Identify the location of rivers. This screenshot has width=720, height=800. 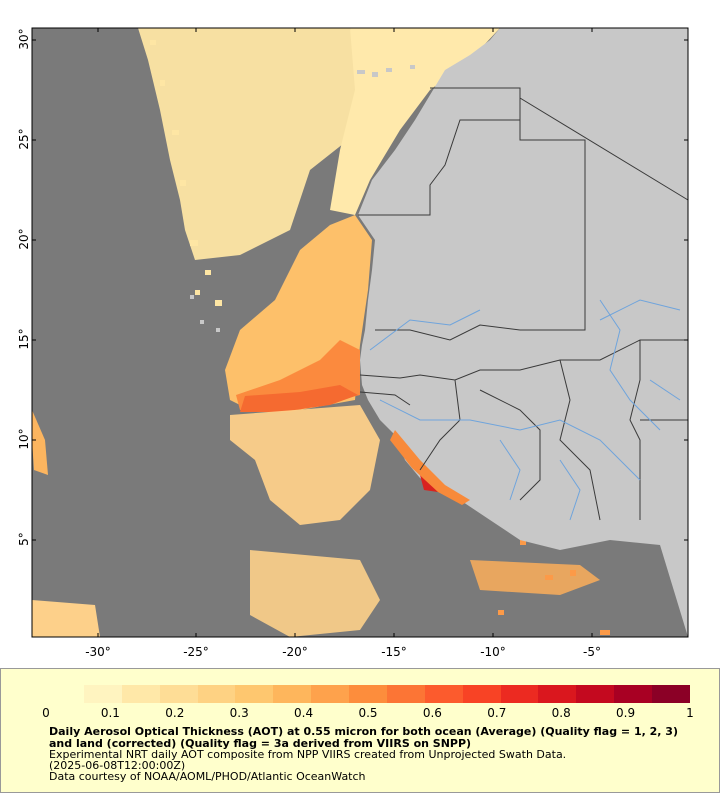
(525, 410).